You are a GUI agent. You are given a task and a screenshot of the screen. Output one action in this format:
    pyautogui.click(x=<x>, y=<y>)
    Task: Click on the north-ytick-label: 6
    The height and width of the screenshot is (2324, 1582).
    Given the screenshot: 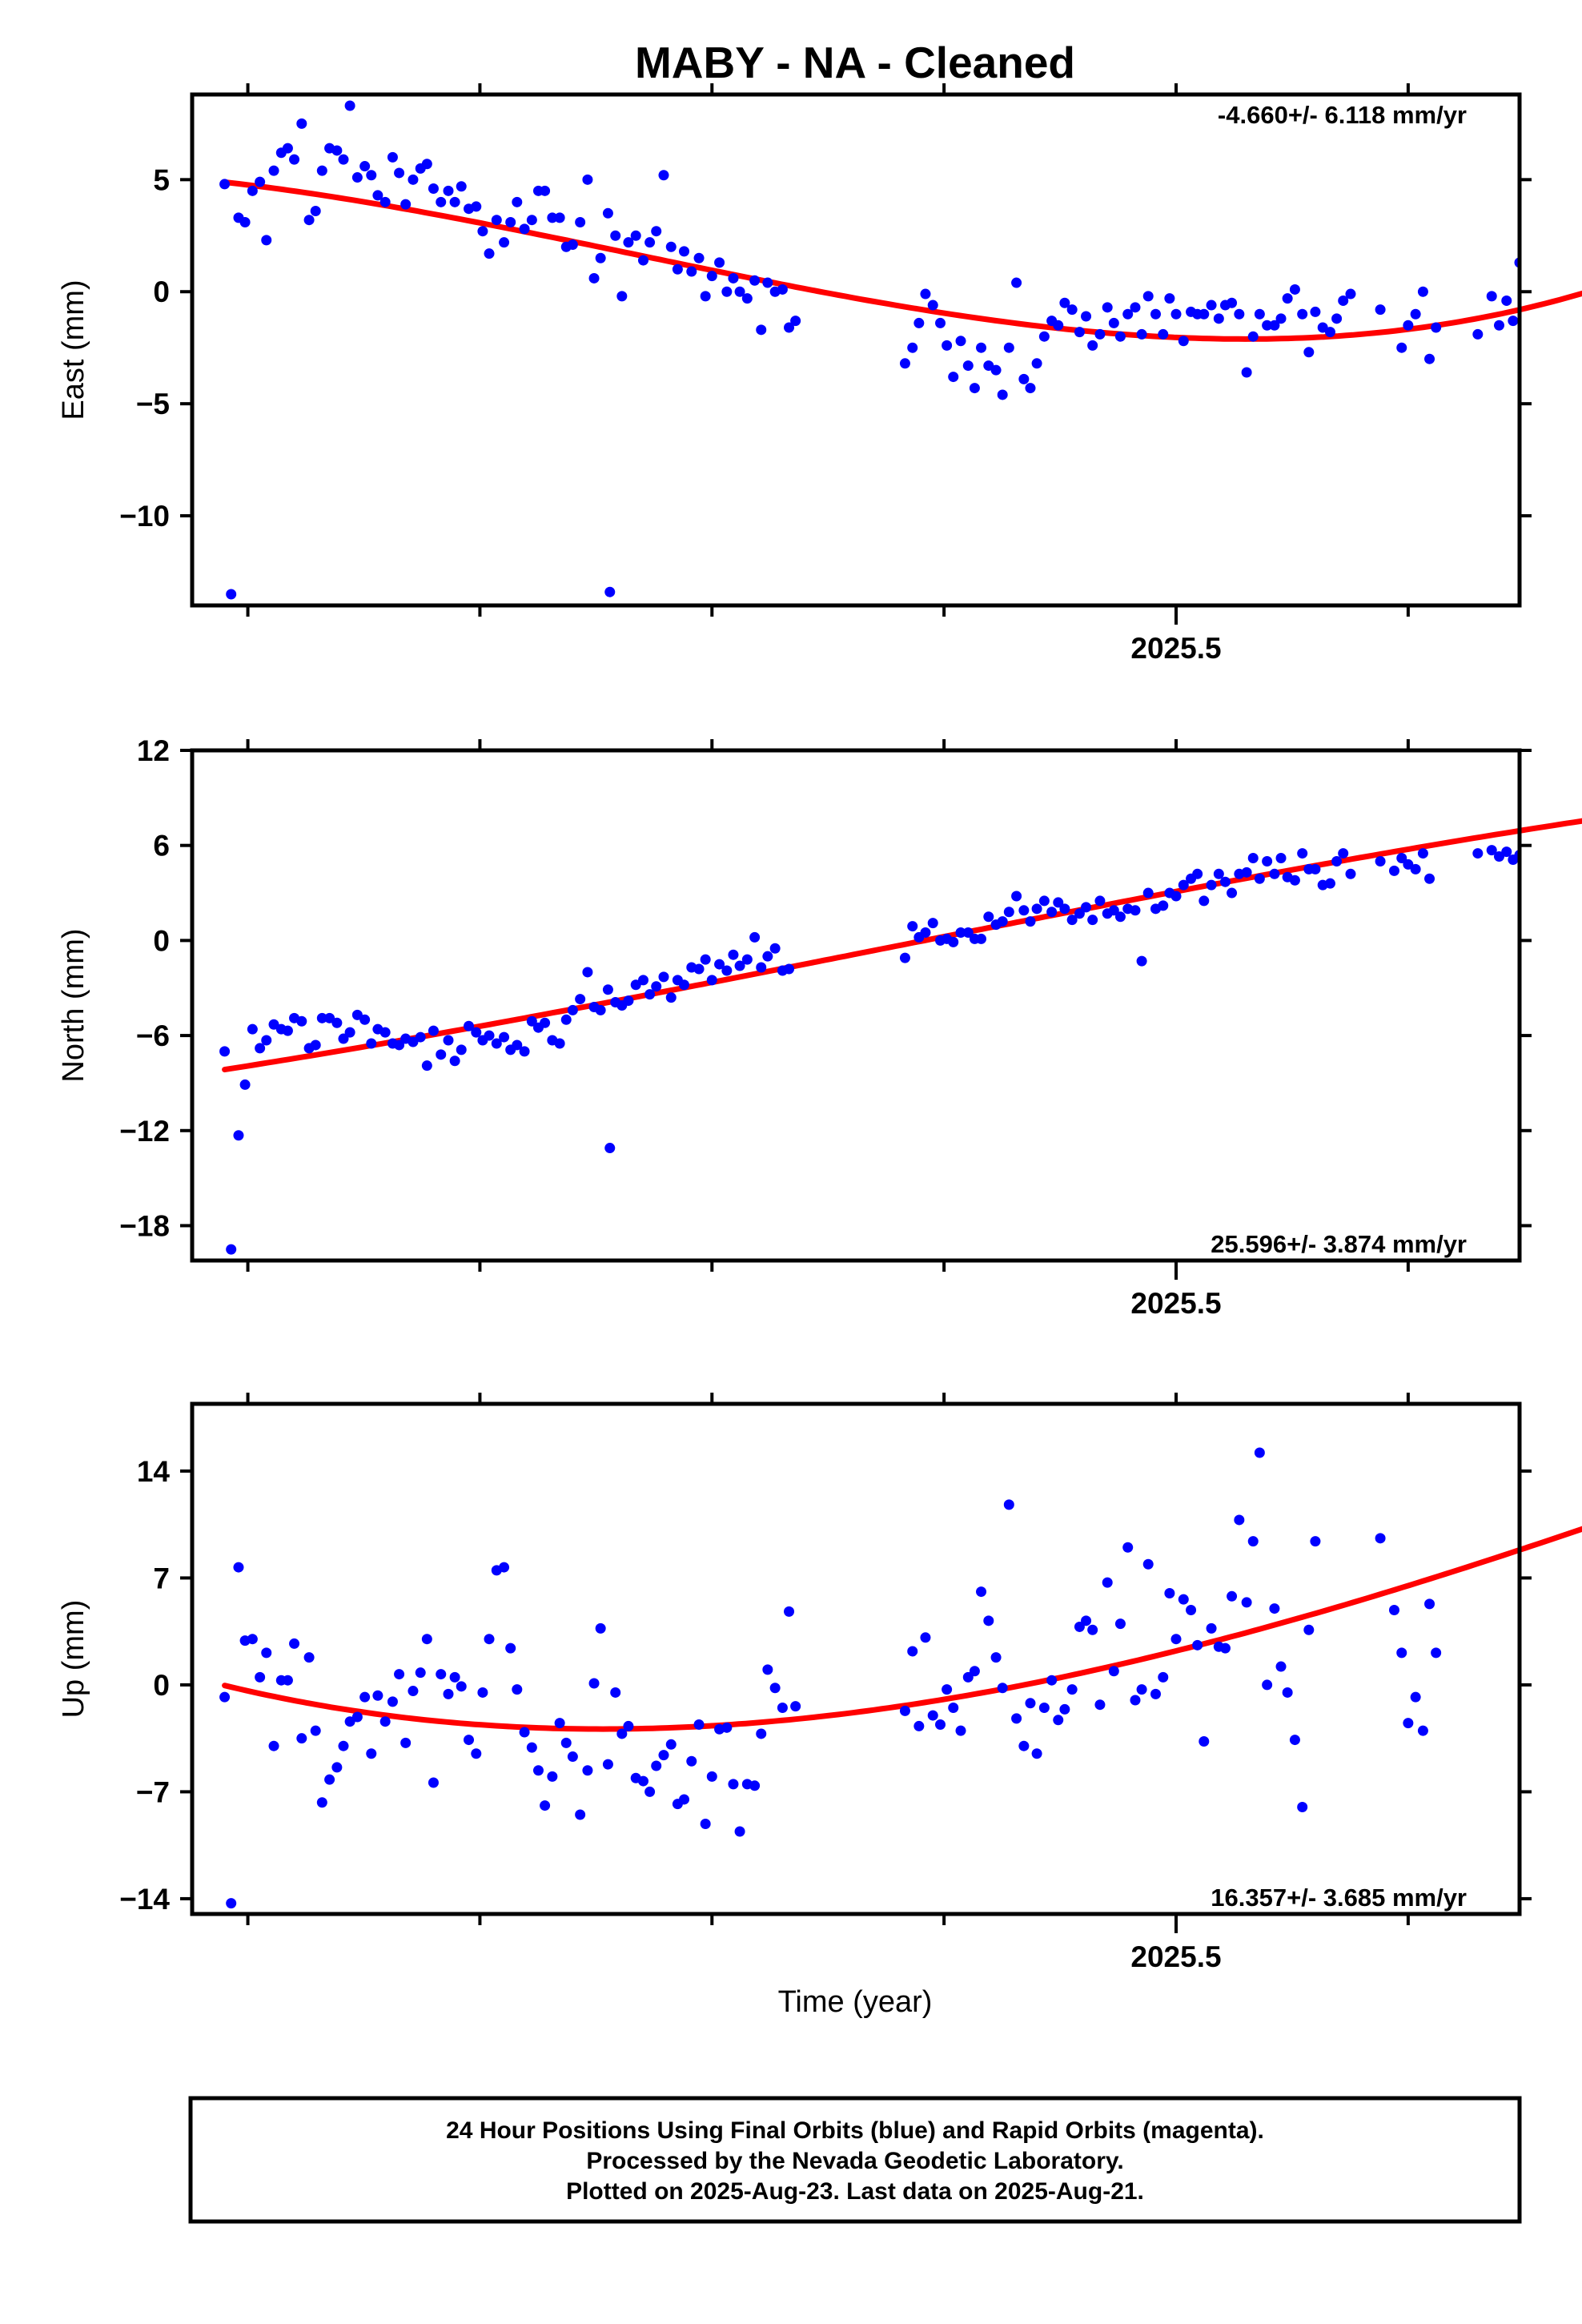 What is the action you would take?
    pyautogui.click(x=161, y=846)
    